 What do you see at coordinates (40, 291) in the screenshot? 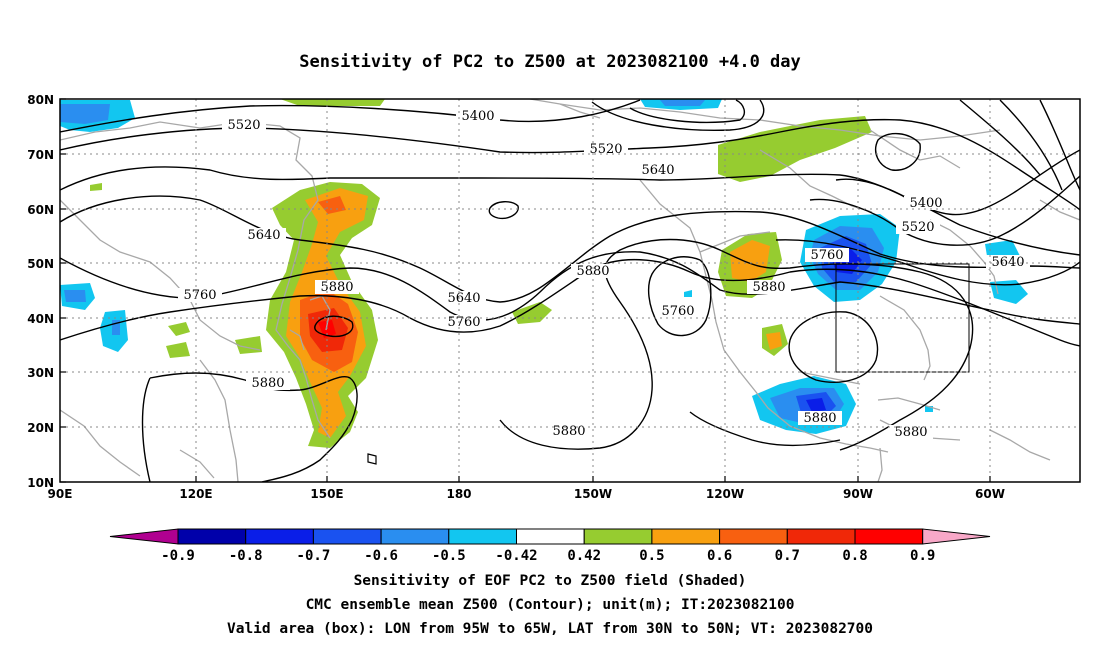
I see `latitude-labels: 80N 70N 60N 50N 40N 30N 20N 10N` at bounding box center [40, 291].